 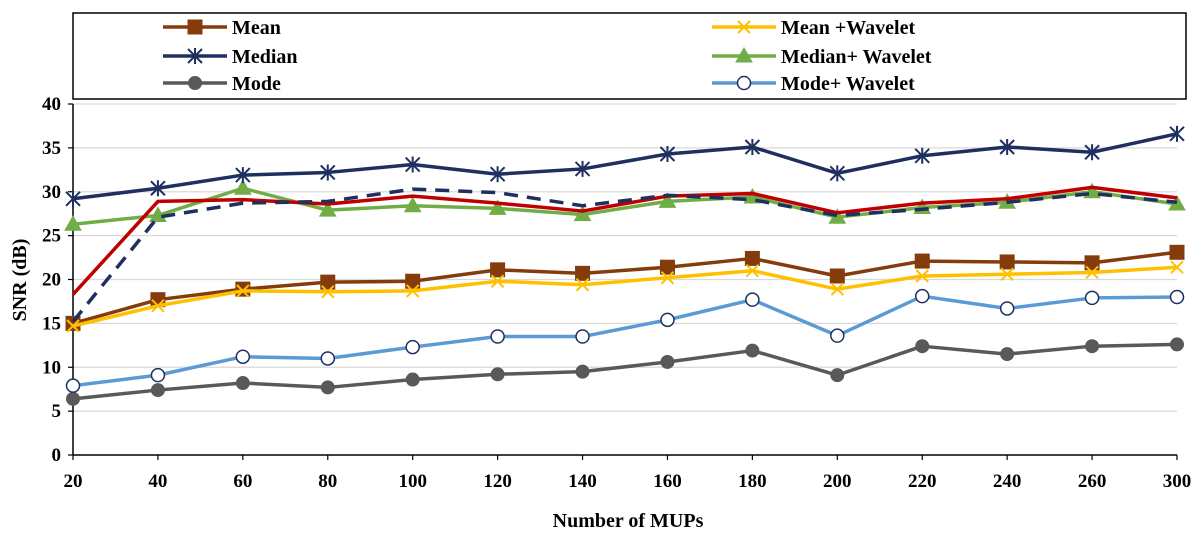 I want to click on x-tick-label: 240, so click(x=1007, y=481).